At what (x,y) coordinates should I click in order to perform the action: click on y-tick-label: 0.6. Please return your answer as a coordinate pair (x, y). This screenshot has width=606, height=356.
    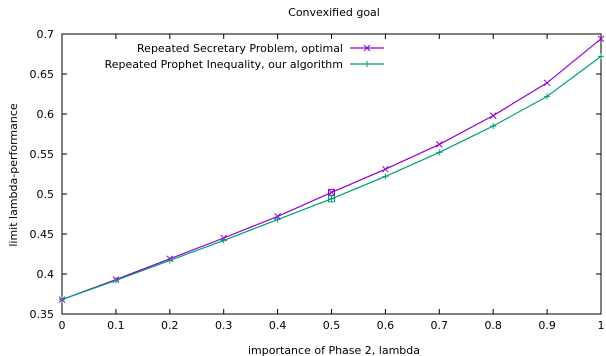
    Looking at the image, I should click on (46, 114).